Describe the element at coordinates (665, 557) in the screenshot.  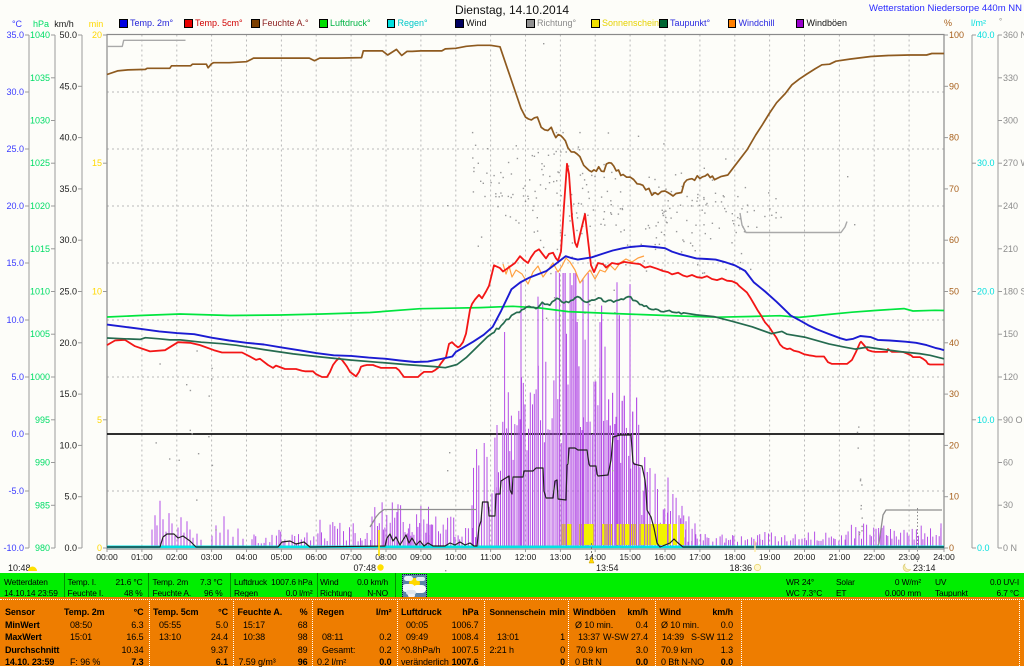
I see `svg-text: 16:00` at that location.